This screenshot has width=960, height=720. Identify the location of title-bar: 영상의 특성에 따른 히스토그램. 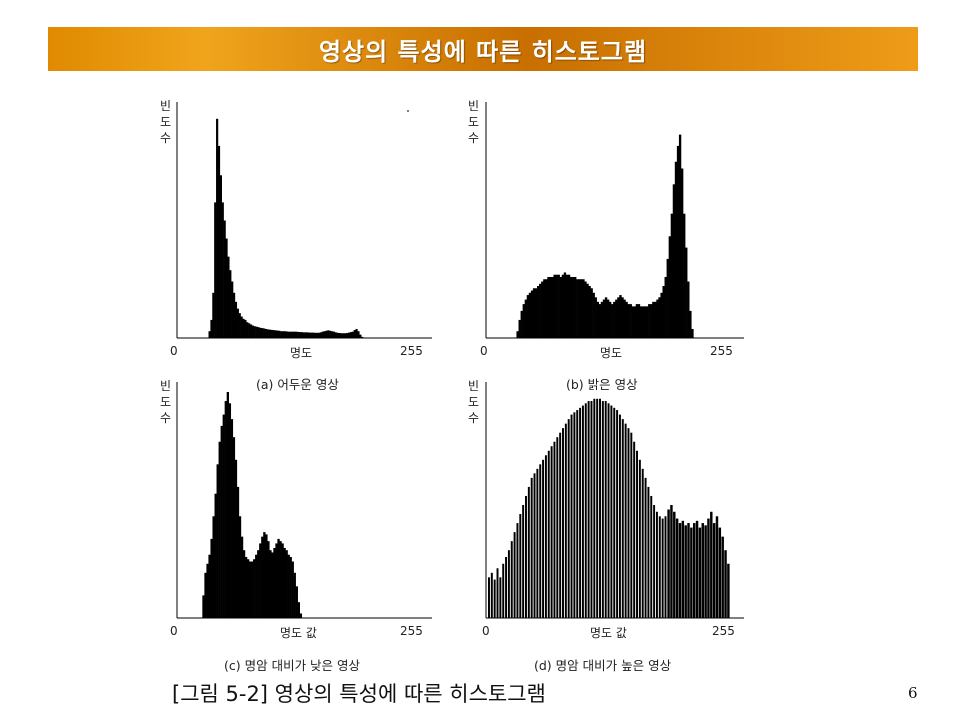
(483, 49).